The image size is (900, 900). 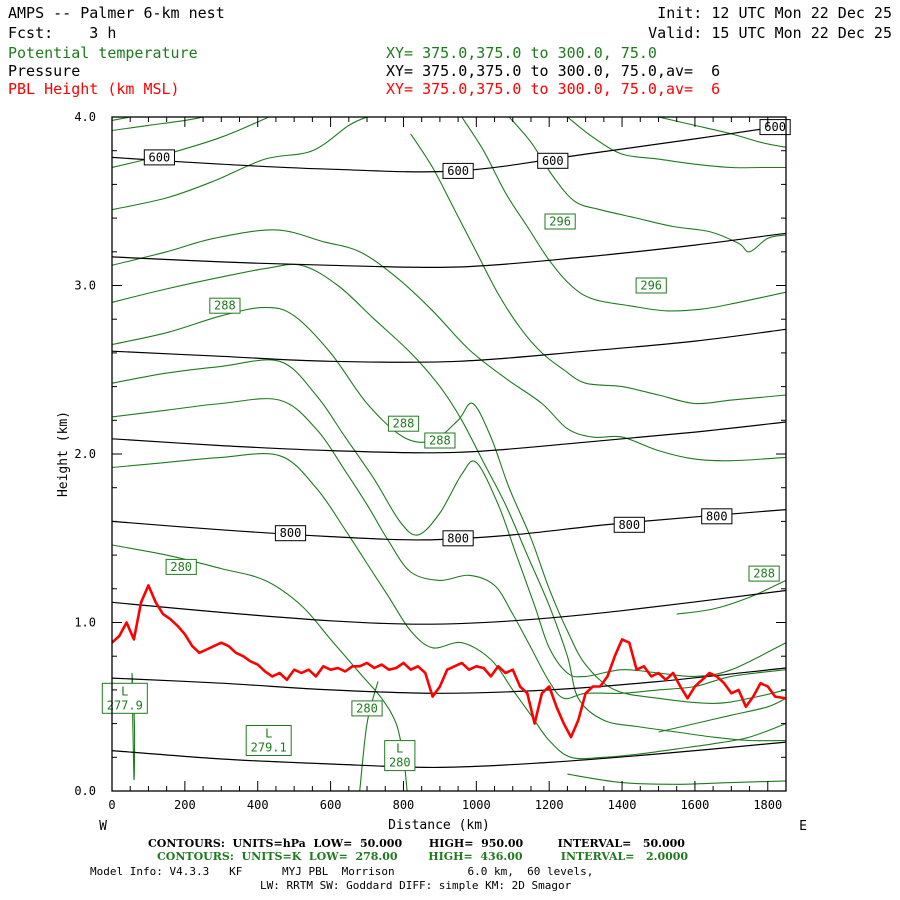 I want to click on field-label-theta: Potential temperature, so click(x=103, y=53).